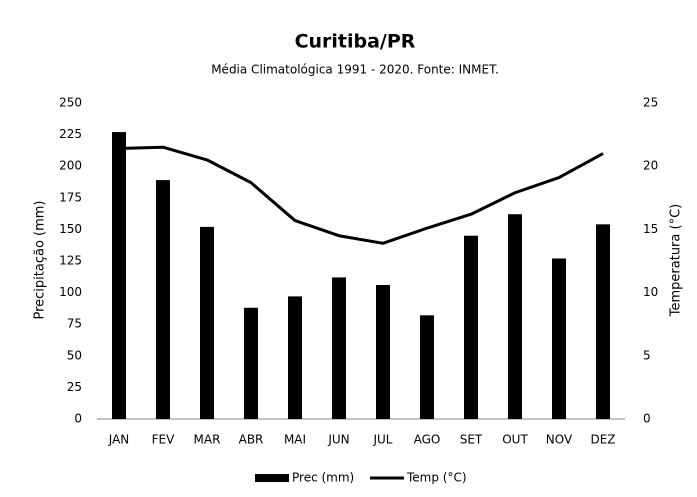 This screenshot has width=697, height=497. I want to click on y-tick-label: 50, so click(74, 355).